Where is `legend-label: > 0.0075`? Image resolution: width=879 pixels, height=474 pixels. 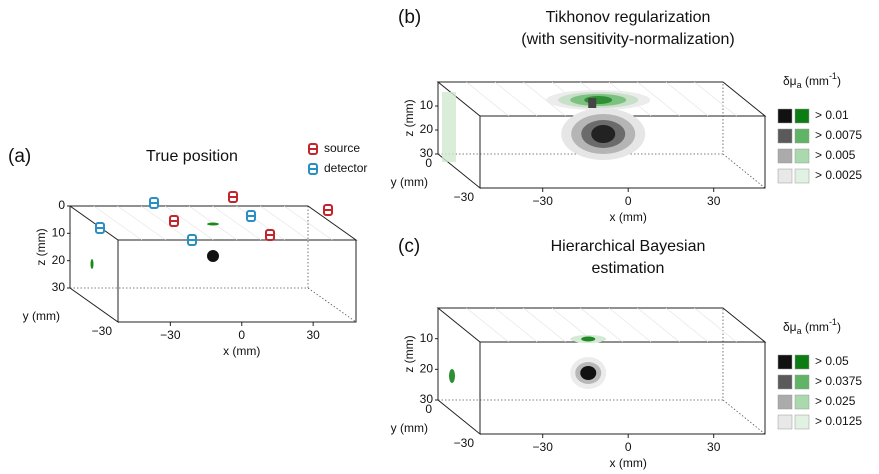
legend-label: > 0.0075 is located at coordinates (838, 135).